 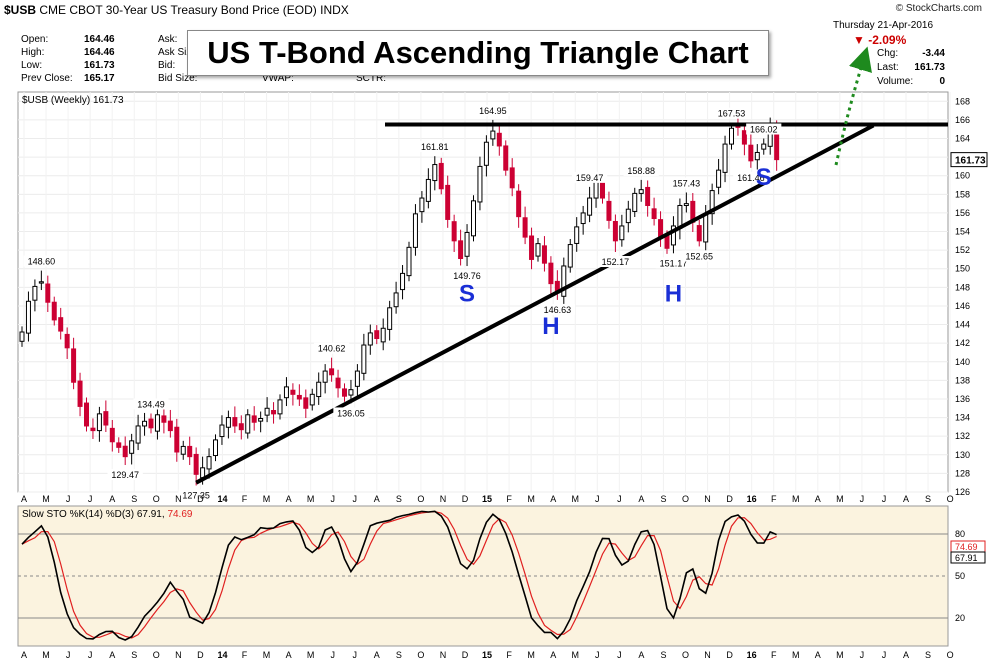 I want to click on price-annotation: 146.63, so click(x=558, y=310).